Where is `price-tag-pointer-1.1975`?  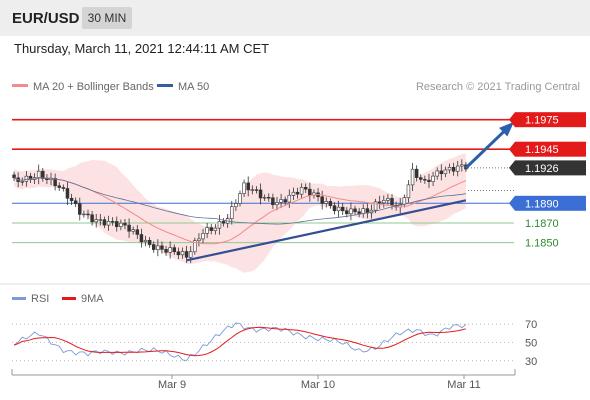
price-tag-pointer-1.1975 is located at coordinates (512, 120).